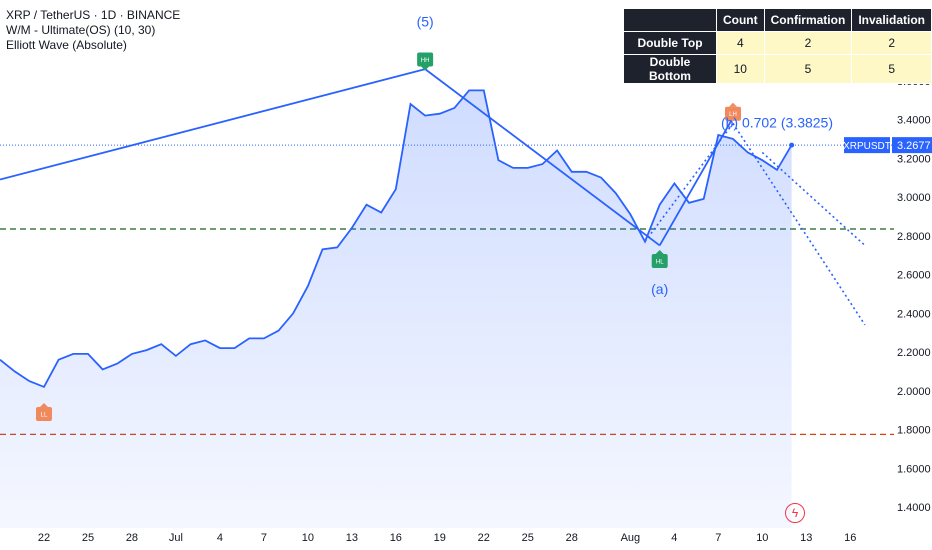 This screenshot has width=932, height=550. I want to click on last-price-tag, so click(912, 145).